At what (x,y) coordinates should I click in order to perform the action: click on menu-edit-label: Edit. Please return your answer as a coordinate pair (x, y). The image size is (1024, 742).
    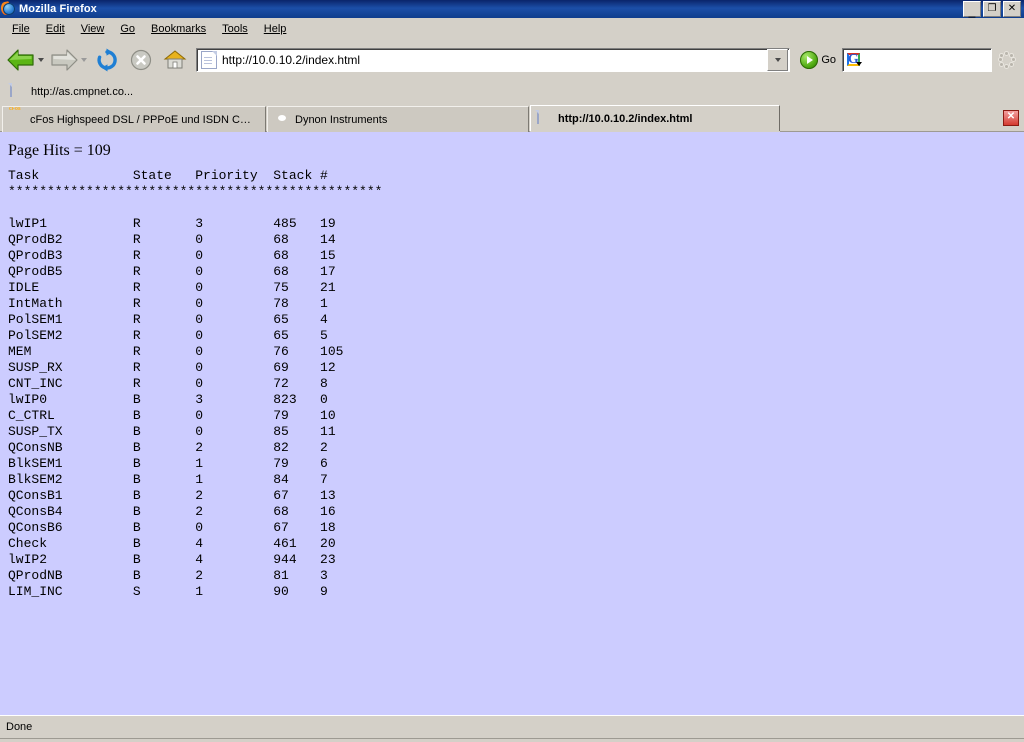
    Looking at the image, I should click on (55, 28).